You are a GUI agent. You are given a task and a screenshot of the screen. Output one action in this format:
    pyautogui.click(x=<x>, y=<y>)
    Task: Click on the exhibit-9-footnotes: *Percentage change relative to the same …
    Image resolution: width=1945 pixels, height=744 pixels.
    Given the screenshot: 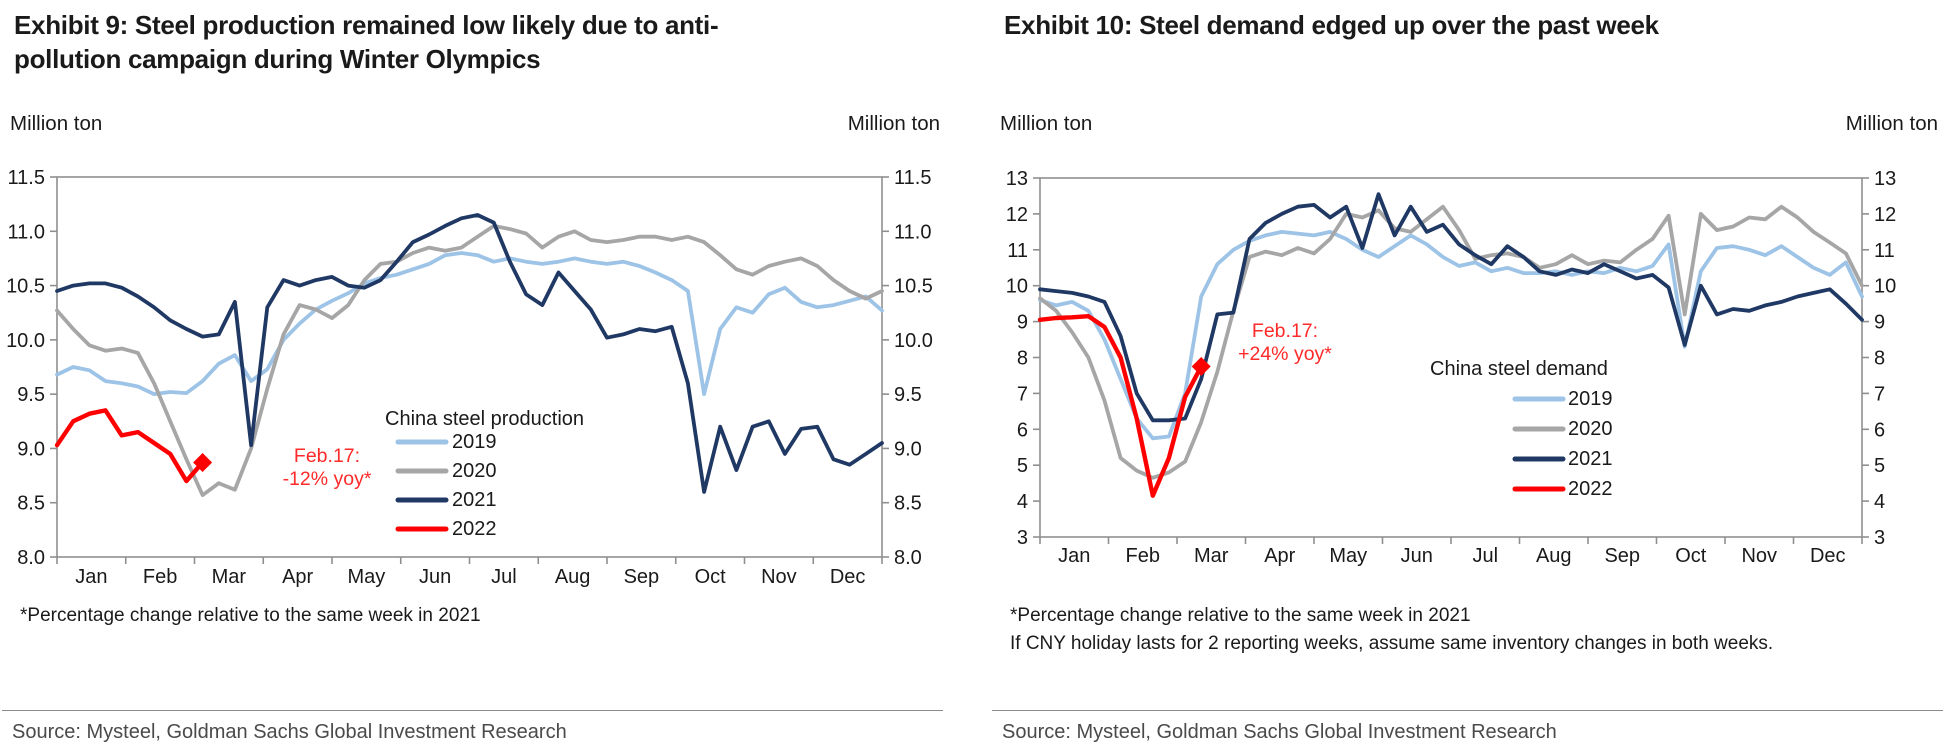 What is the action you would take?
    pyautogui.click(x=482, y=616)
    